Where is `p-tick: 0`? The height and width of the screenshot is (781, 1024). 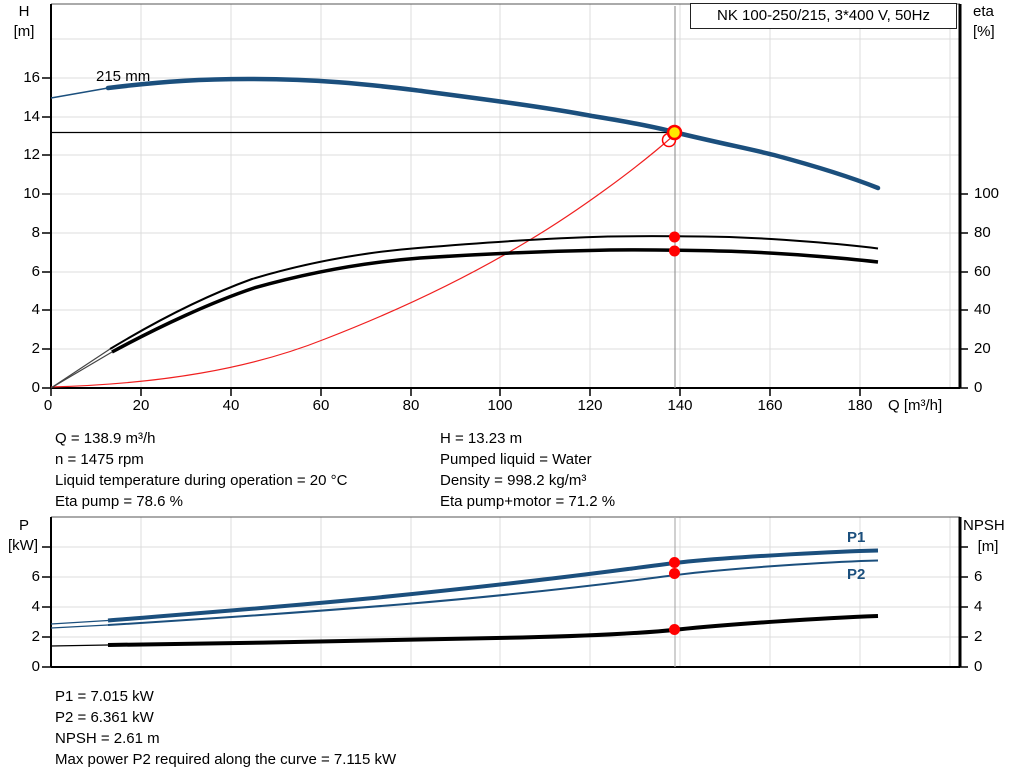 p-tick: 0 is located at coordinates (35, 666).